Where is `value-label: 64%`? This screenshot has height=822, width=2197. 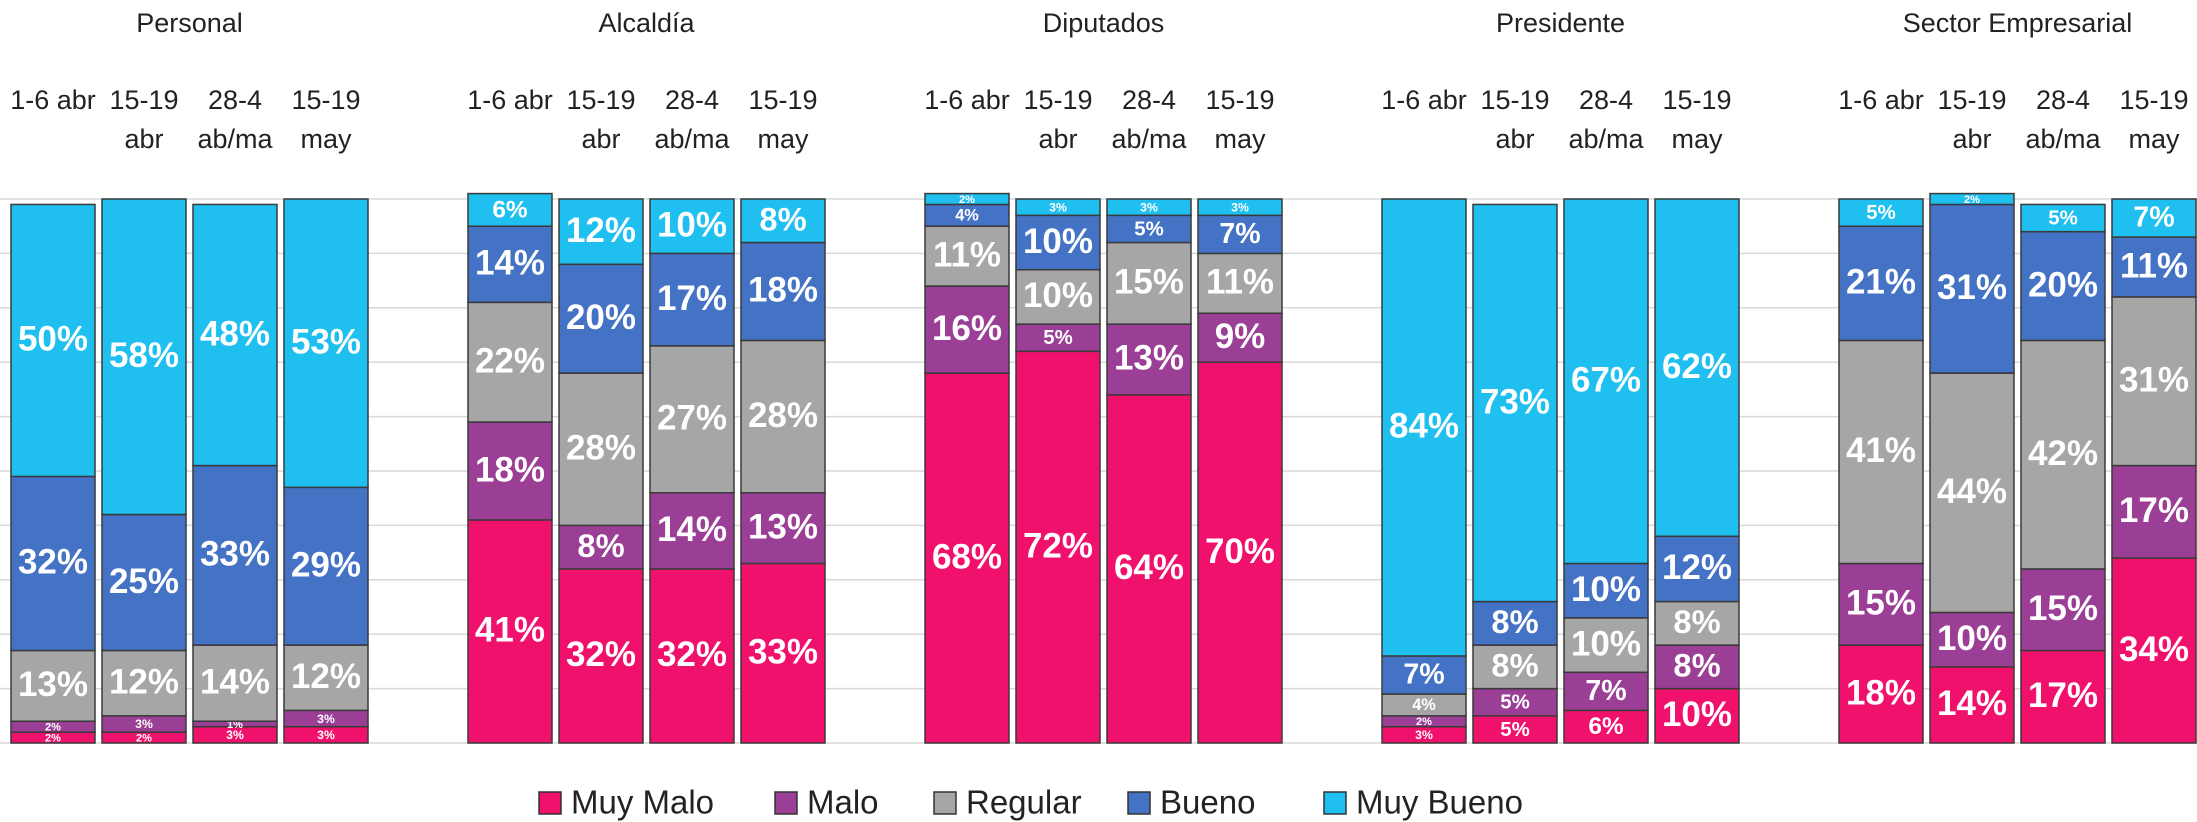 value-label: 64% is located at coordinates (1149, 567).